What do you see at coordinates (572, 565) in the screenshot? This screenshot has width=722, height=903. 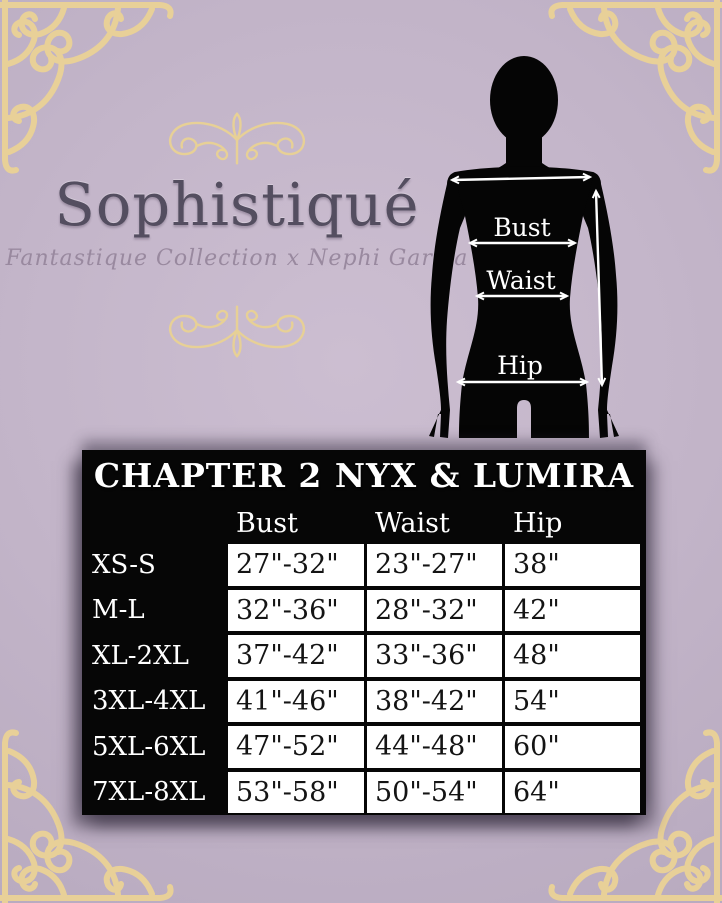 I see `cell-hip: 38"` at bounding box center [572, 565].